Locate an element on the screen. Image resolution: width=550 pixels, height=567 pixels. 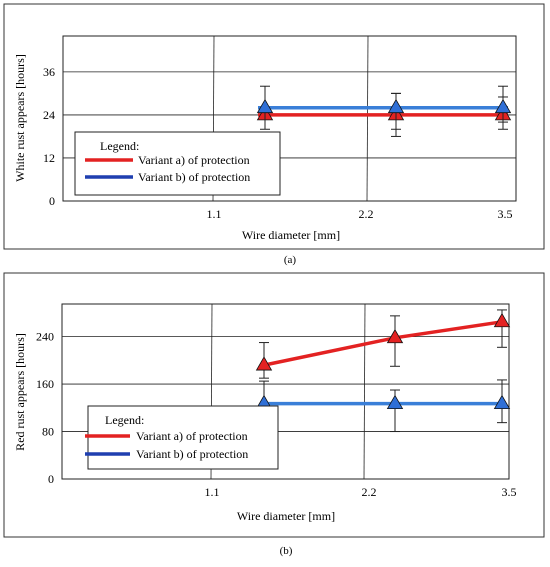
caption-b: (b) is located at coordinates (286, 551).